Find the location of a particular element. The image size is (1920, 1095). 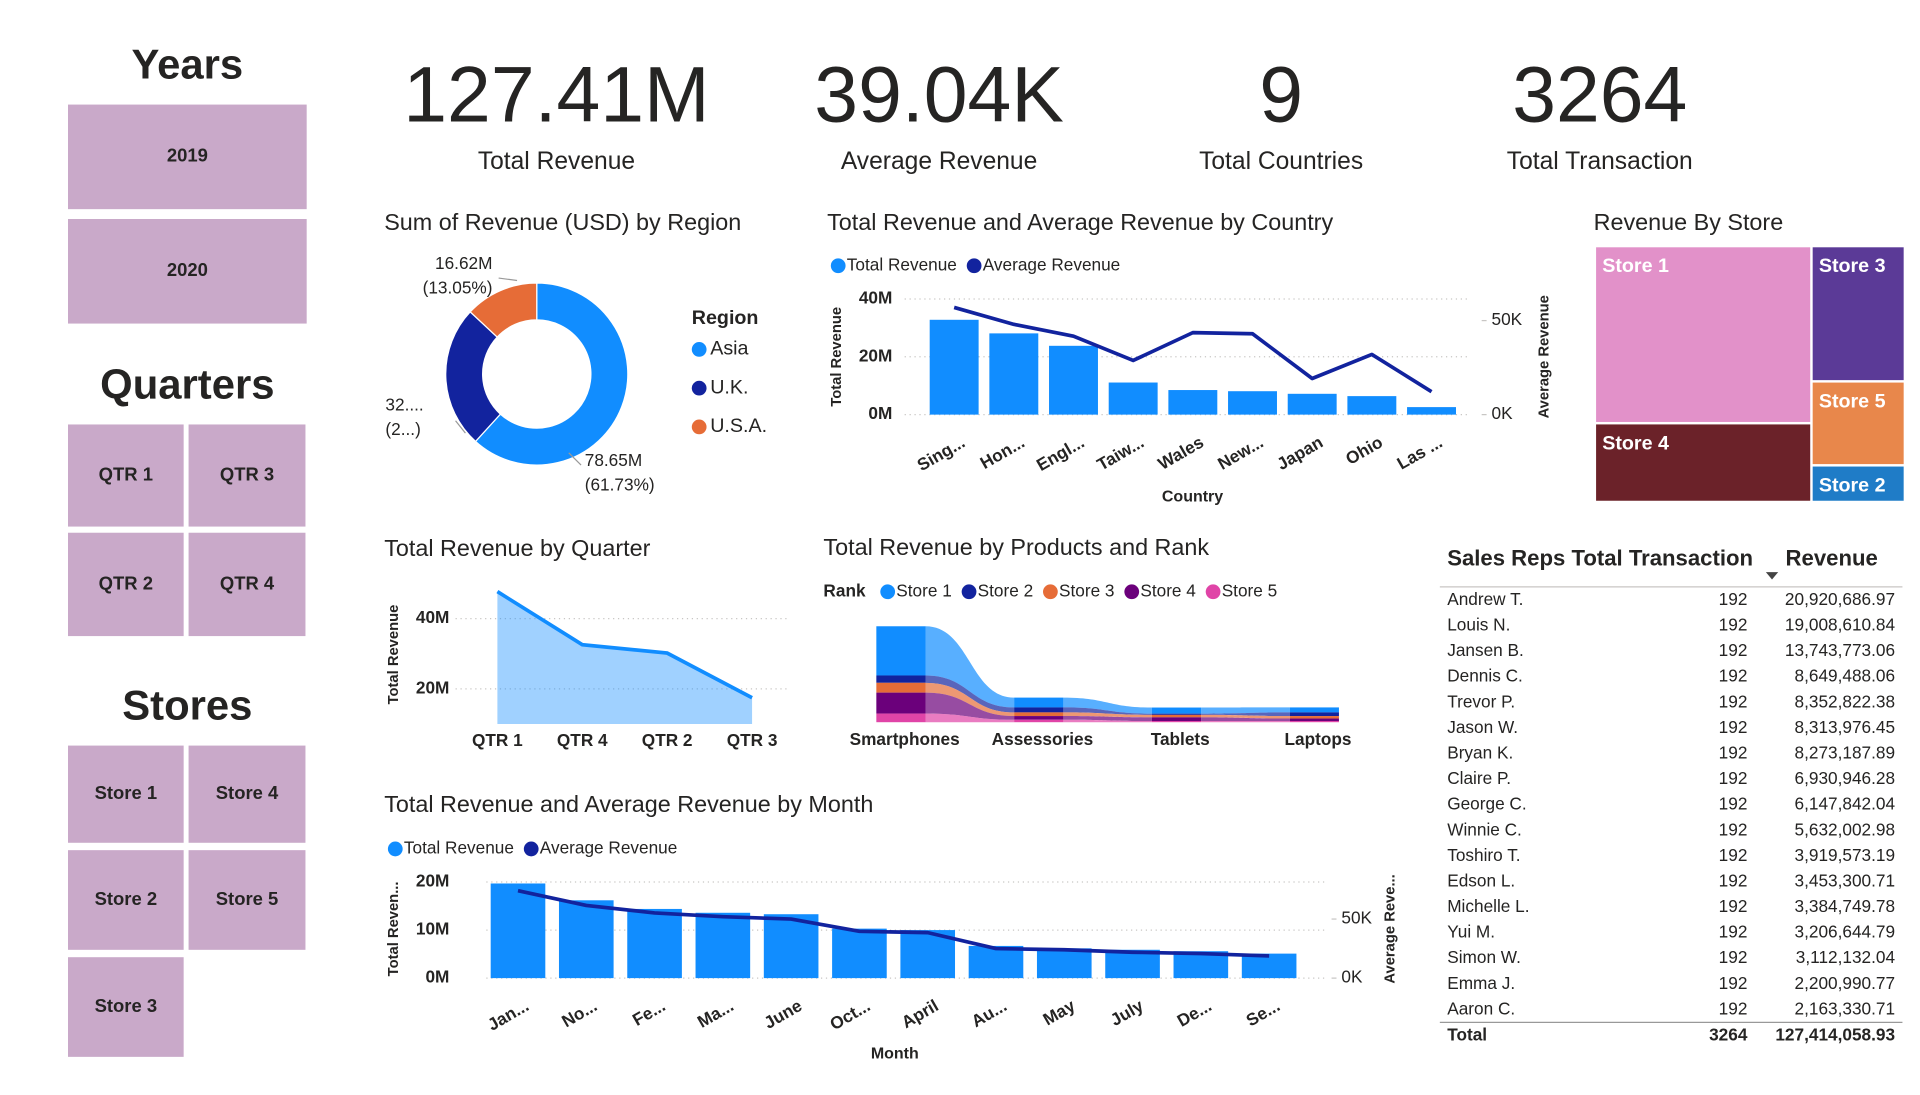

slicer-label: QTR 4 is located at coordinates (247, 582).